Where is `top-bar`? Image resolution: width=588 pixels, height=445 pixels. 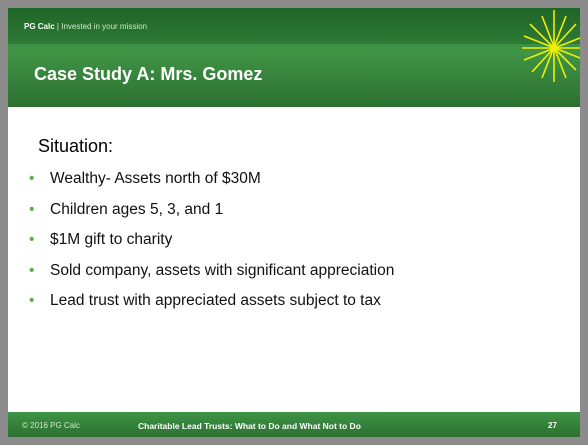 top-bar is located at coordinates (294, 26).